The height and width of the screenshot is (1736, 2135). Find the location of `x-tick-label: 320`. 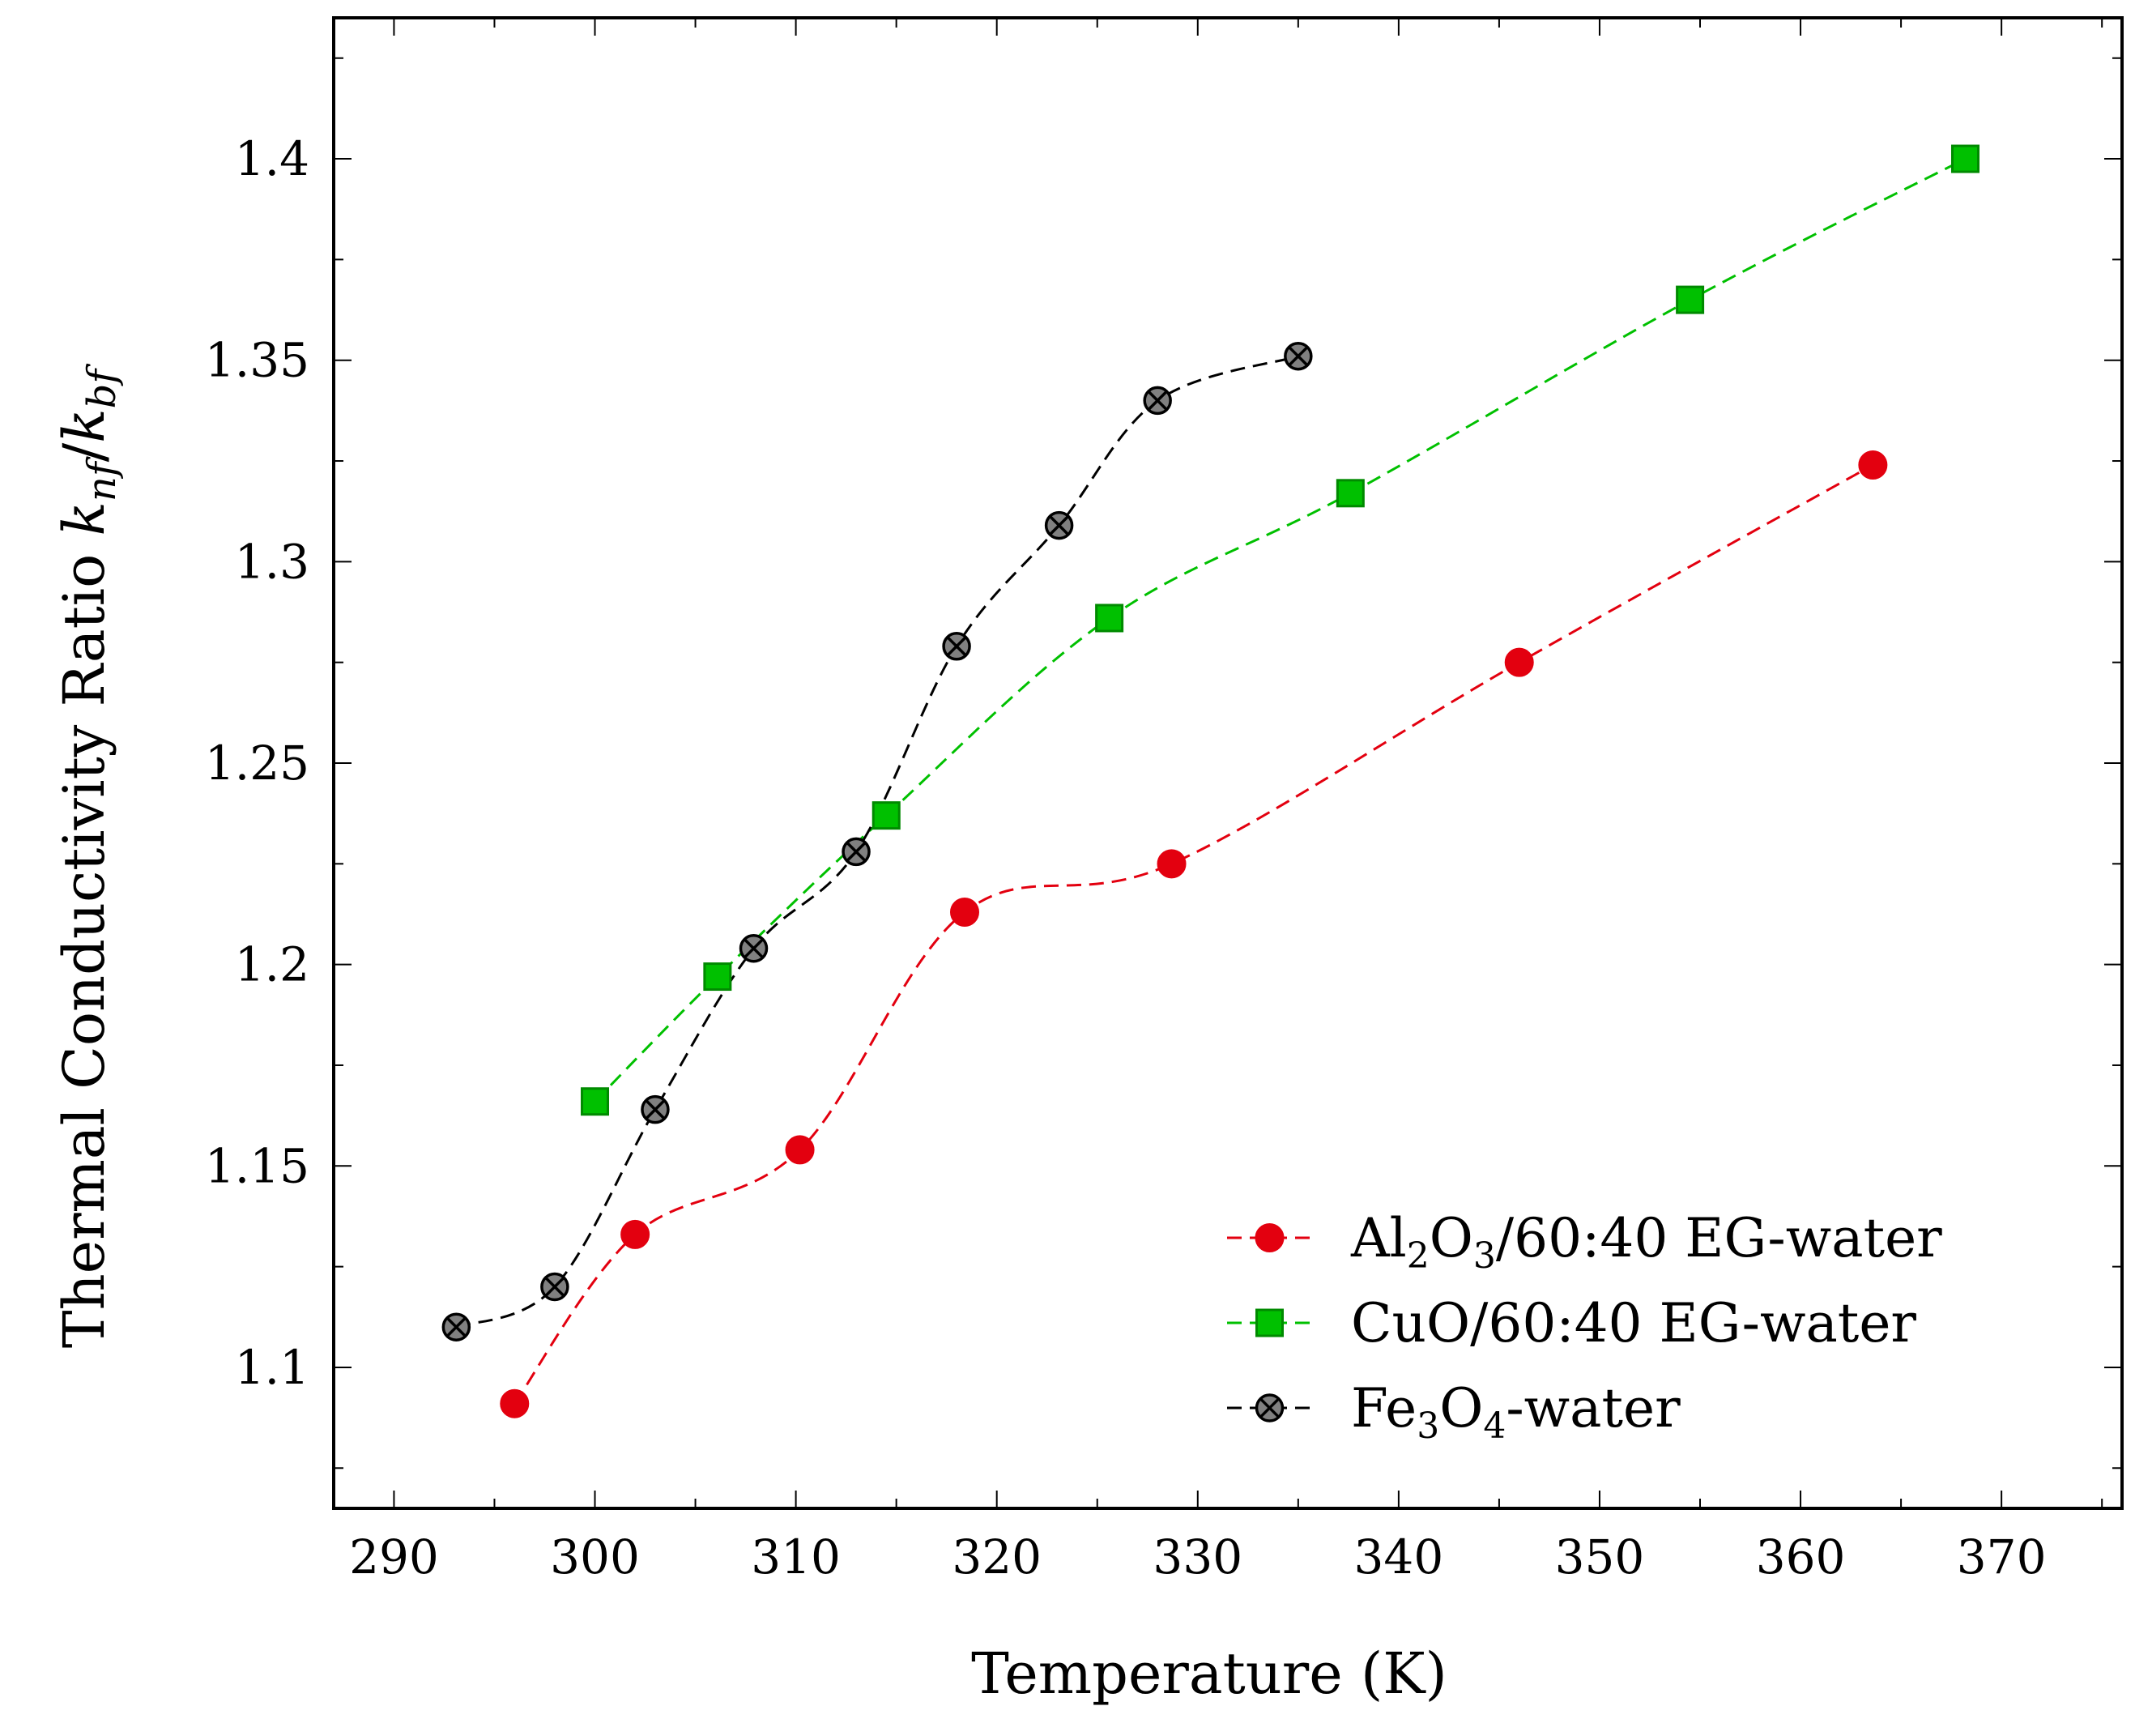

x-tick-label: 320 is located at coordinates (997, 1557).